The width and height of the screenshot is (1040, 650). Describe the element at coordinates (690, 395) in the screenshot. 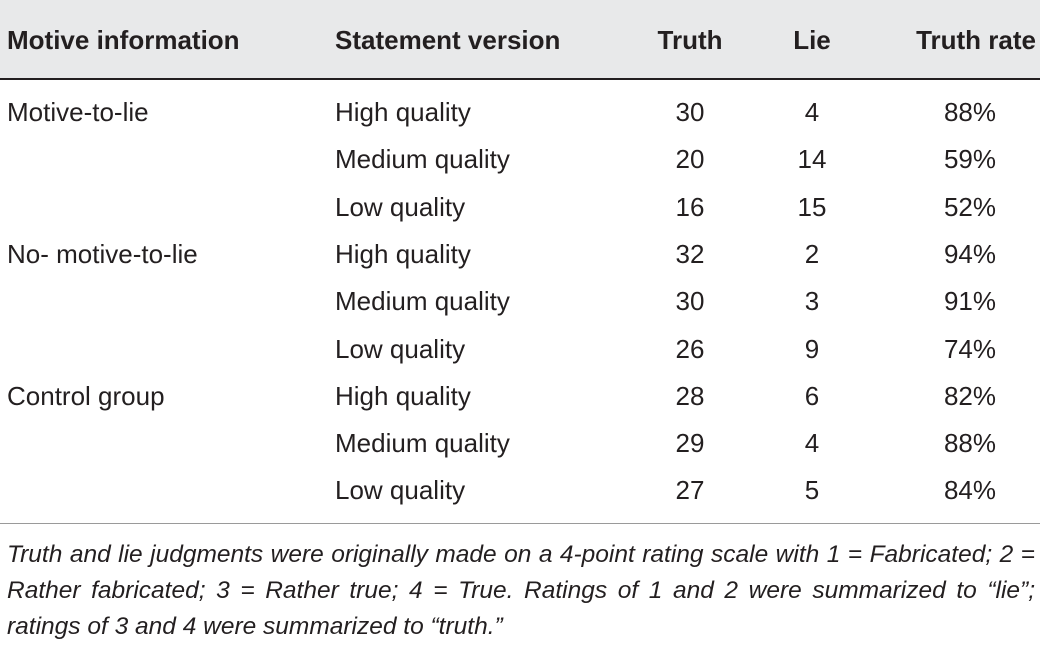

I see `cell-truth: 28` at that location.